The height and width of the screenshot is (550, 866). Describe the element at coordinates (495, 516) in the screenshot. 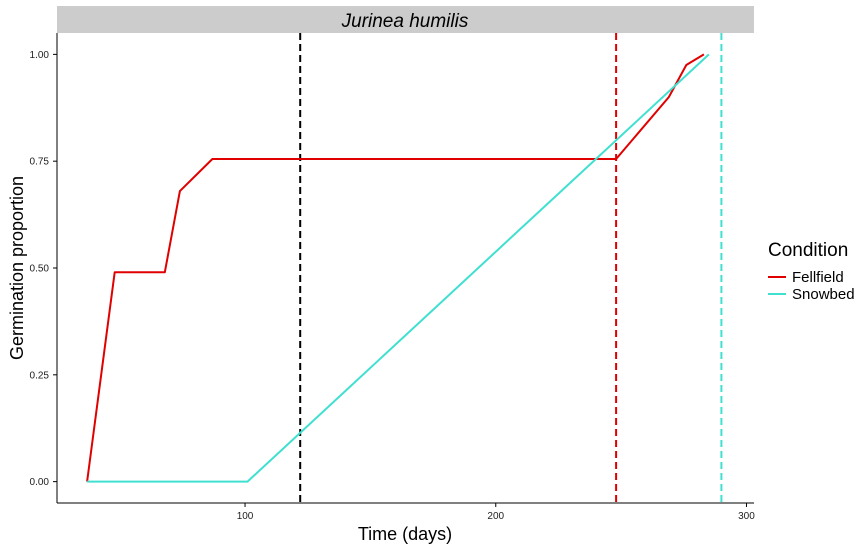

I see `x-tick-label: 200` at that location.